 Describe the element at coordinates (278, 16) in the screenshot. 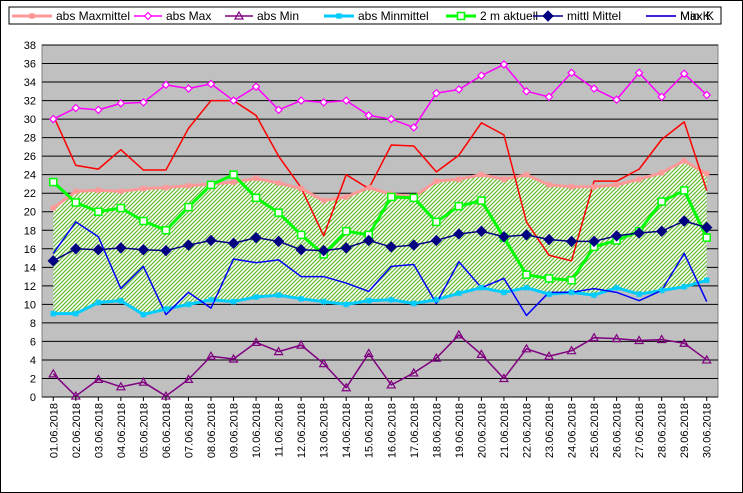

I see `legend-label: abs Min` at that location.